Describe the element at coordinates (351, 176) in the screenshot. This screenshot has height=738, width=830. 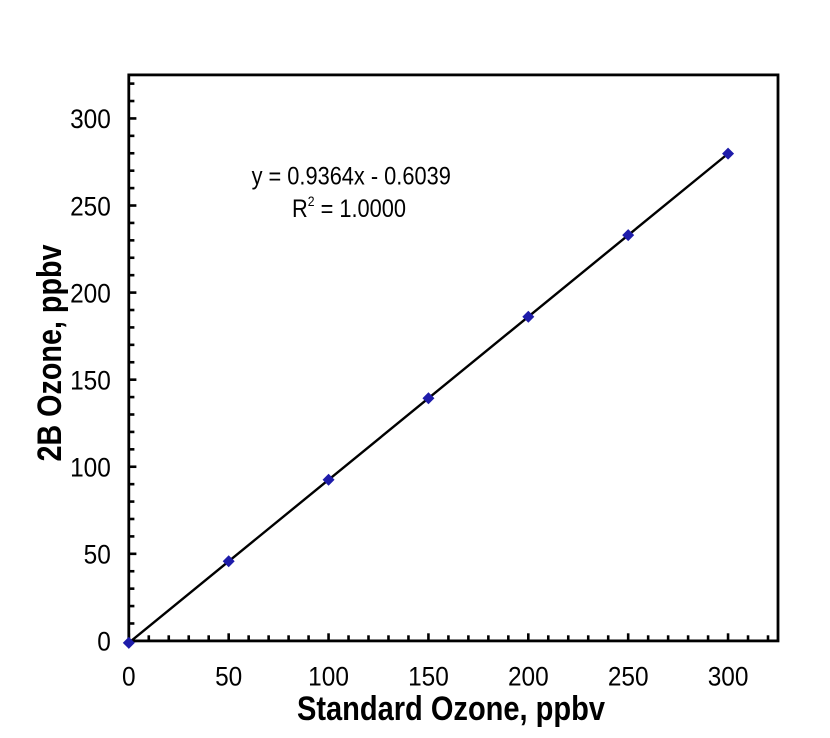
I see `svg-text: y = 0.9364x - 0.6039` at that location.